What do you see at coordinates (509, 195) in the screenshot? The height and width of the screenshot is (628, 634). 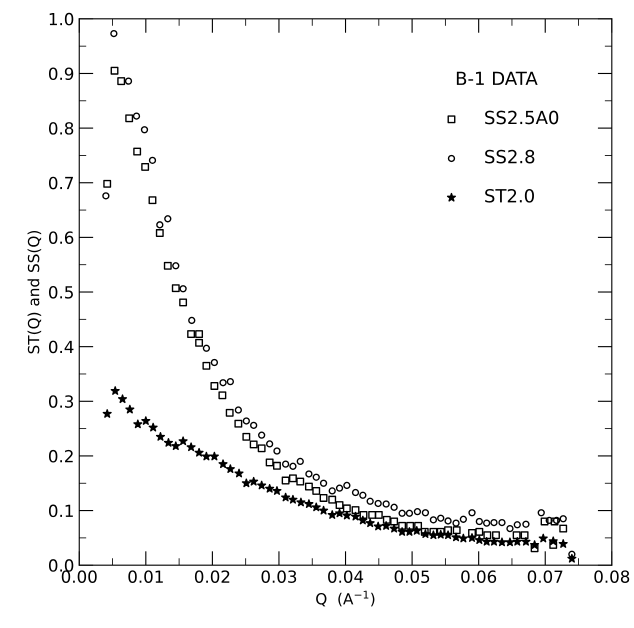 I see `legend-label: ST2.0` at bounding box center [509, 195].